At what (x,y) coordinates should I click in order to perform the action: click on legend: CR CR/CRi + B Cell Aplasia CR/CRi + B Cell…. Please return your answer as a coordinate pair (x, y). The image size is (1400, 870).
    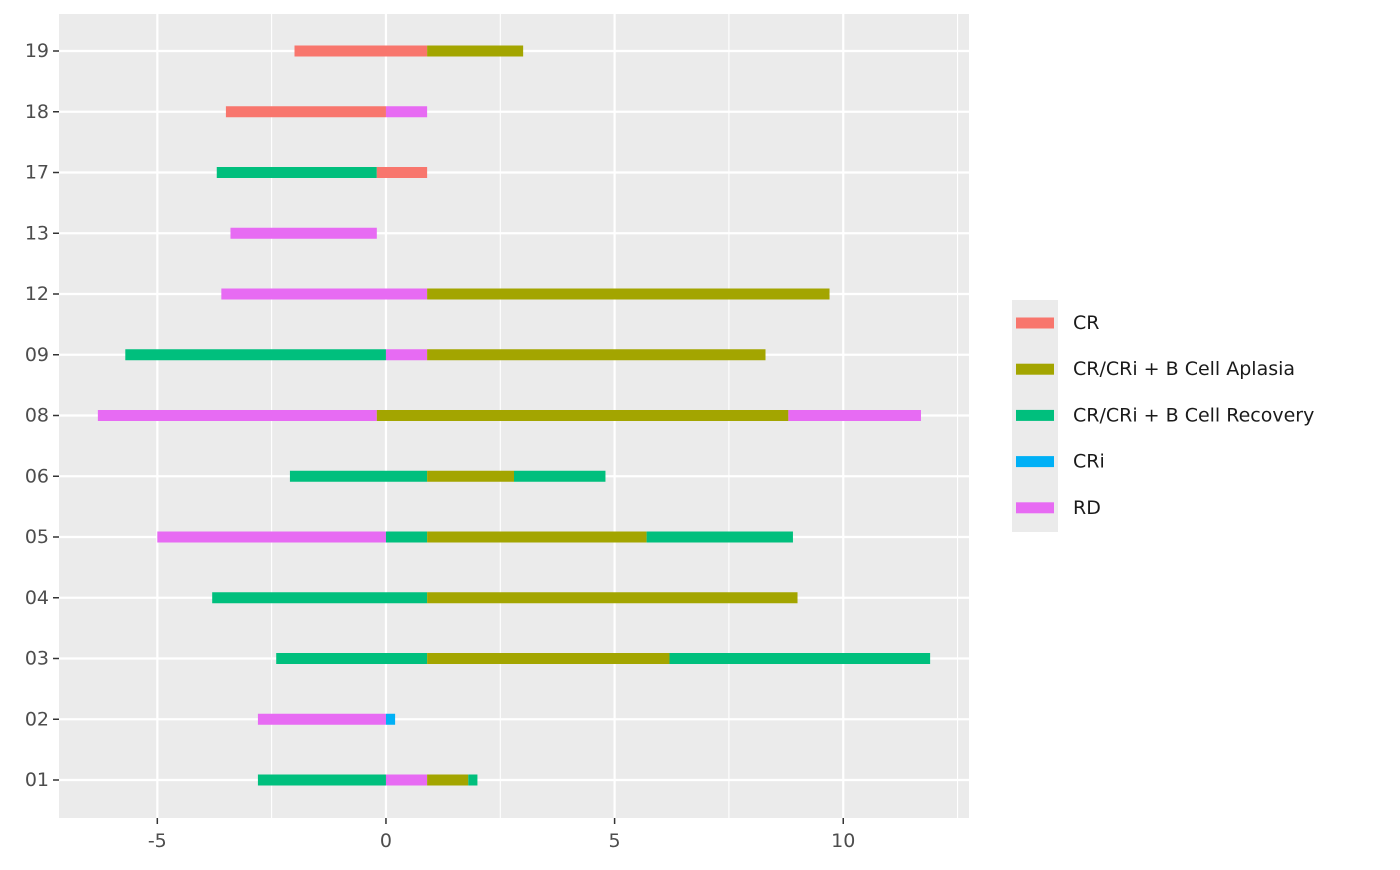
    Looking at the image, I should click on (1163, 416).